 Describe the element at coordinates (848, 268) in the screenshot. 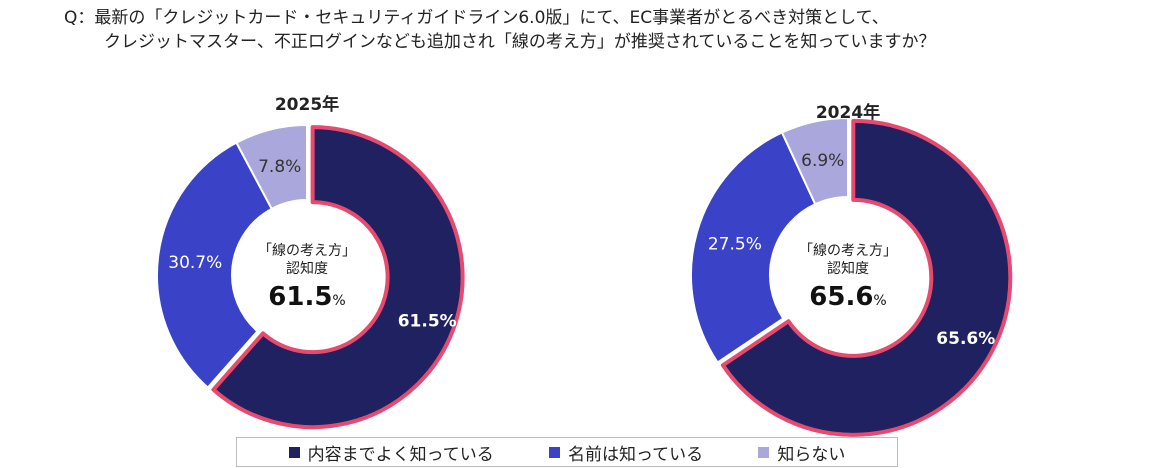

I see `center-sublabel-2024: 認知度` at that location.